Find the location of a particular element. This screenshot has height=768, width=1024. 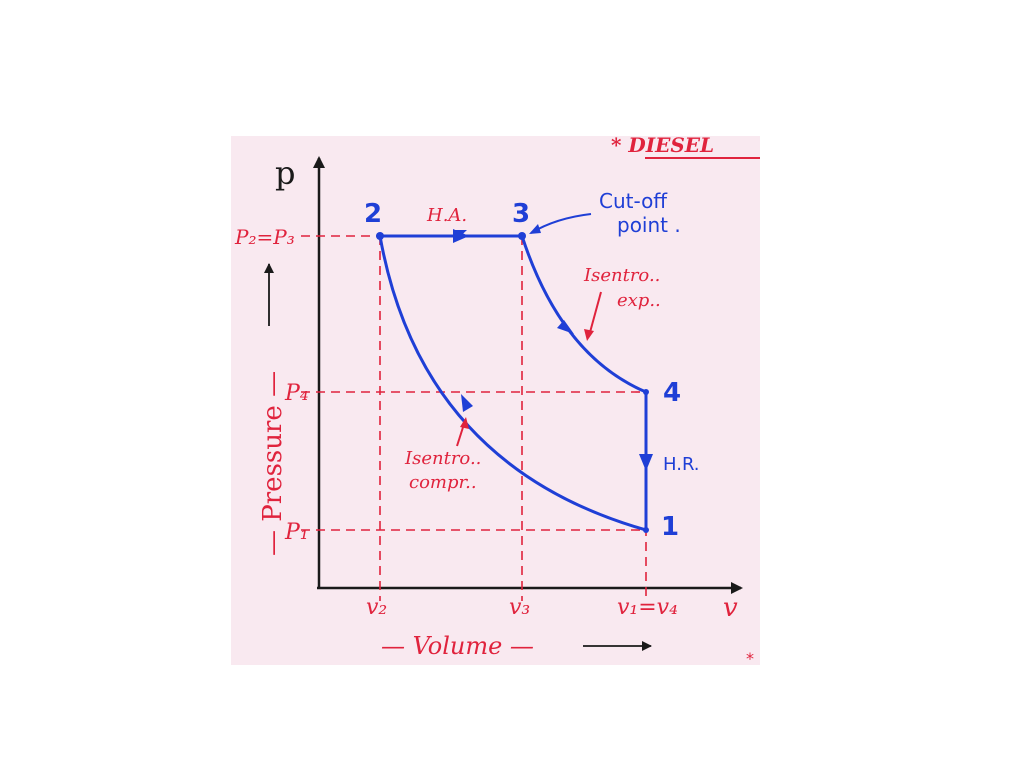

title-fragment: * DIESEL is located at coordinates (662, 146).